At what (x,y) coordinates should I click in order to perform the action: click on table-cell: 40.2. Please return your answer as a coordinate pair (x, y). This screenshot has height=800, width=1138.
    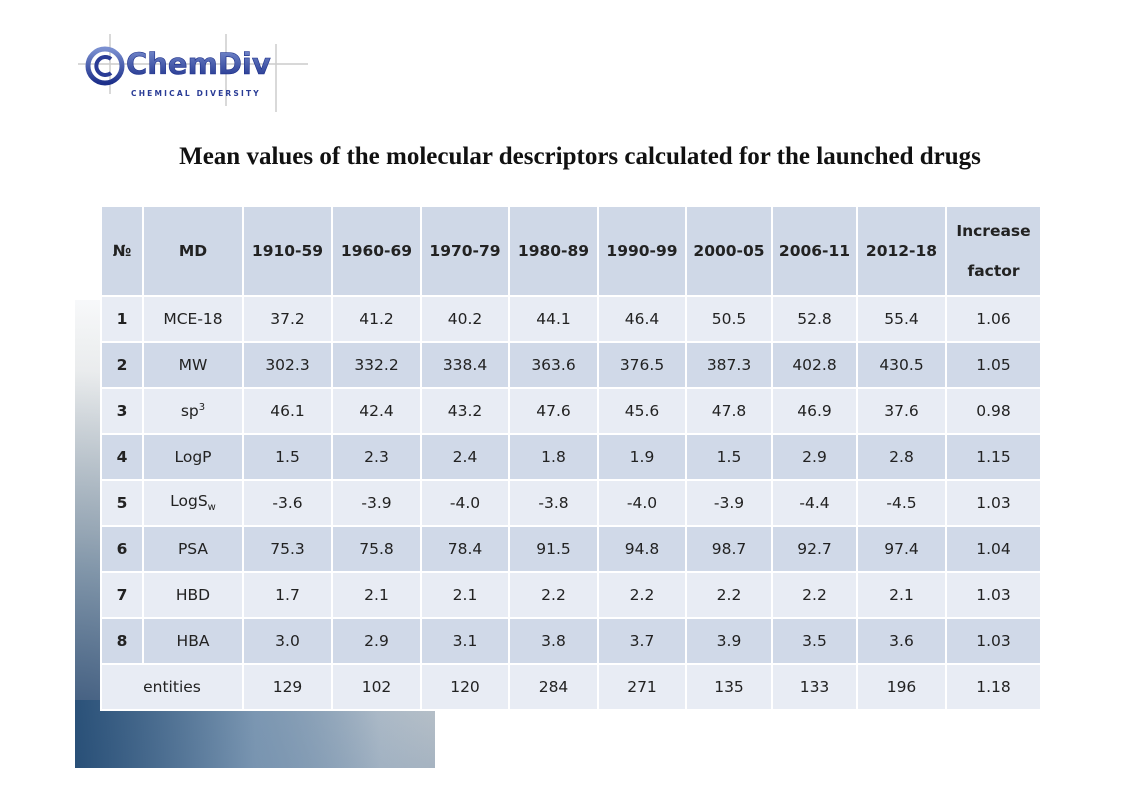
    Looking at the image, I should click on (465, 319).